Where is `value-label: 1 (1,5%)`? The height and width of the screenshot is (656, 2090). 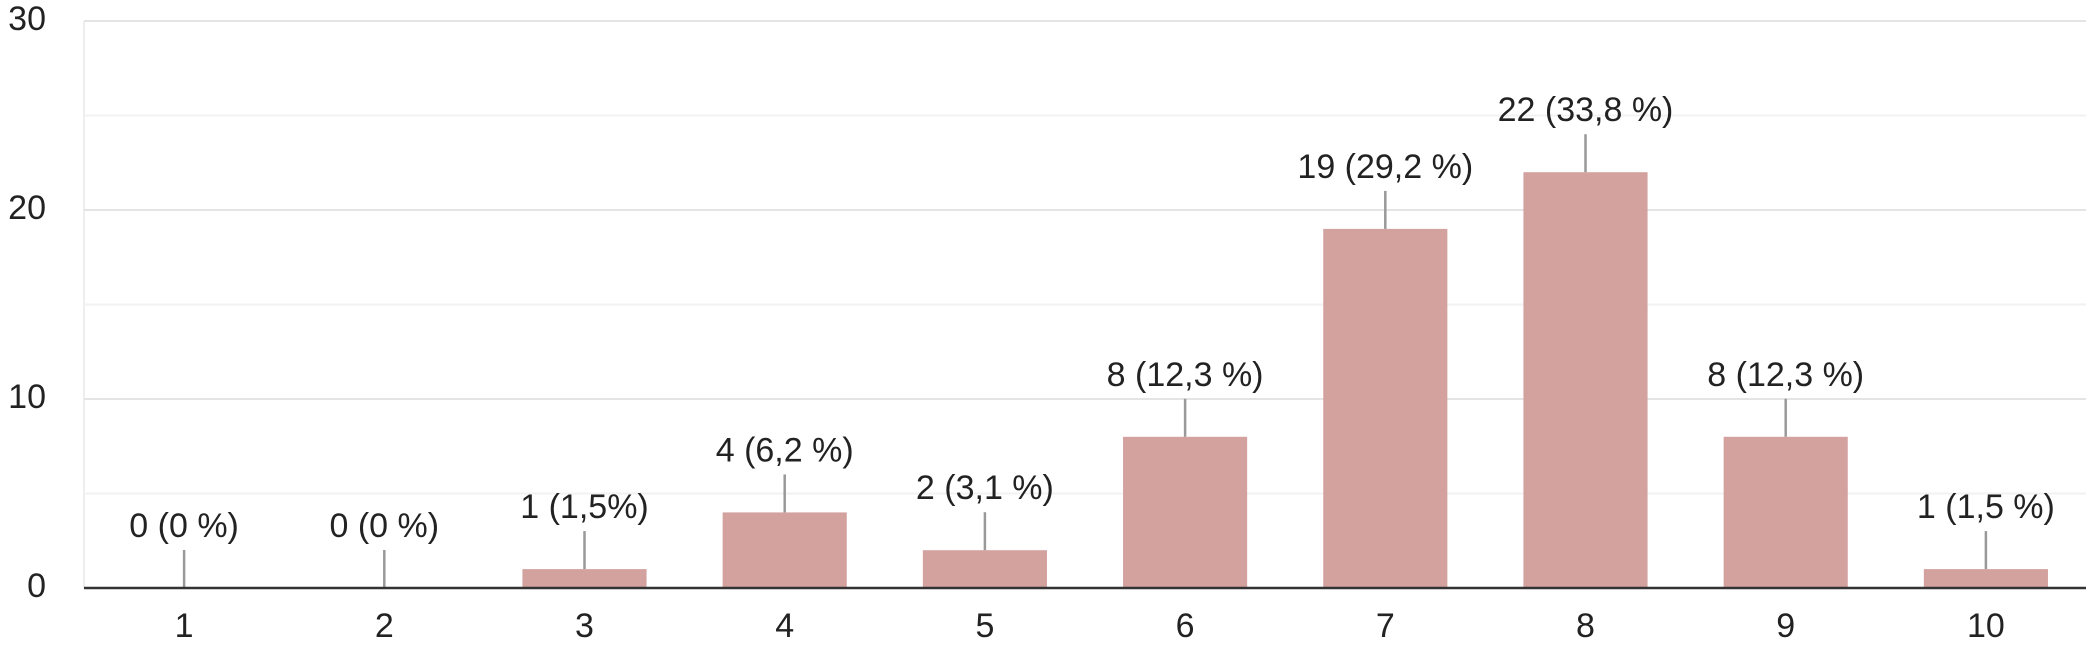
value-label: 1 (1,5%) is located at coordinates (584, 507).